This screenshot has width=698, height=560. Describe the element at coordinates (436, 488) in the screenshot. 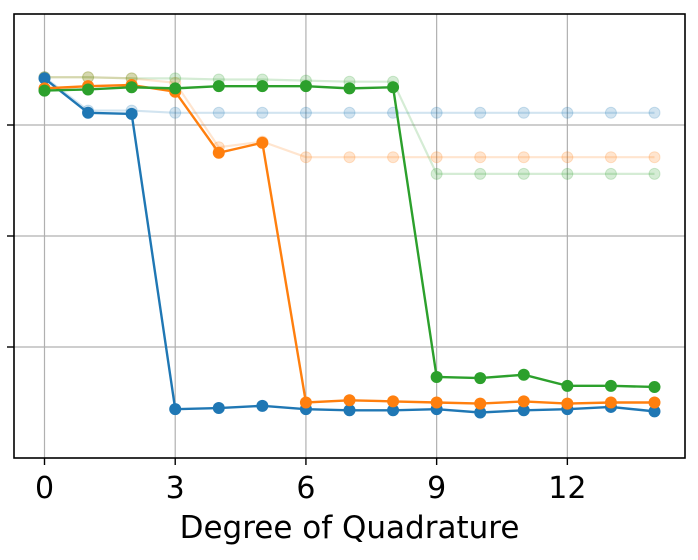

I see `x-tick-label: 9` at that location.